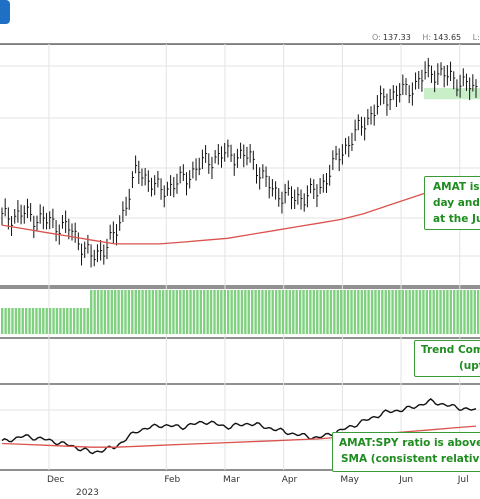 Image resolution: width=480 pixels, height=499 pixels. I want to click on x-tick-label-mar: Mar, so click(231, 480).